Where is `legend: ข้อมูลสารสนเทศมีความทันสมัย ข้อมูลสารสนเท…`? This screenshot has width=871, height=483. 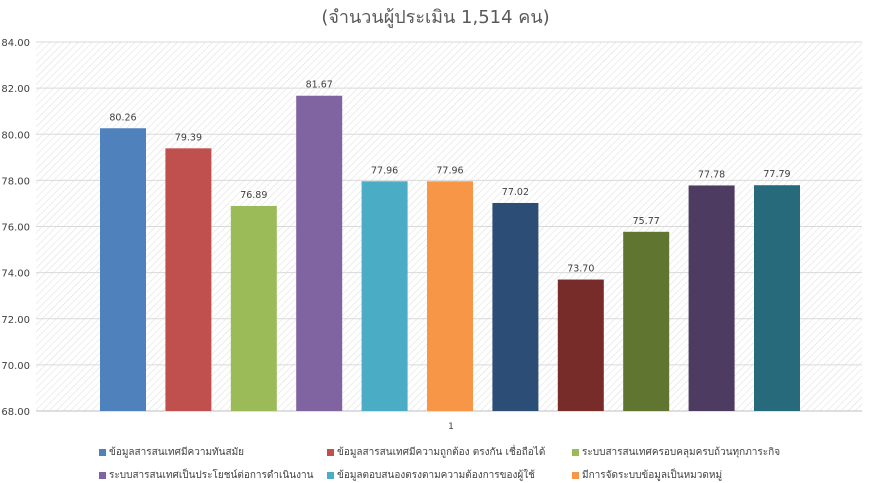 legend: ข้อมูลสารสนเทศมีความทันสมัย ข้อมูลสารสนเท… is located at coordinates (459, 464).